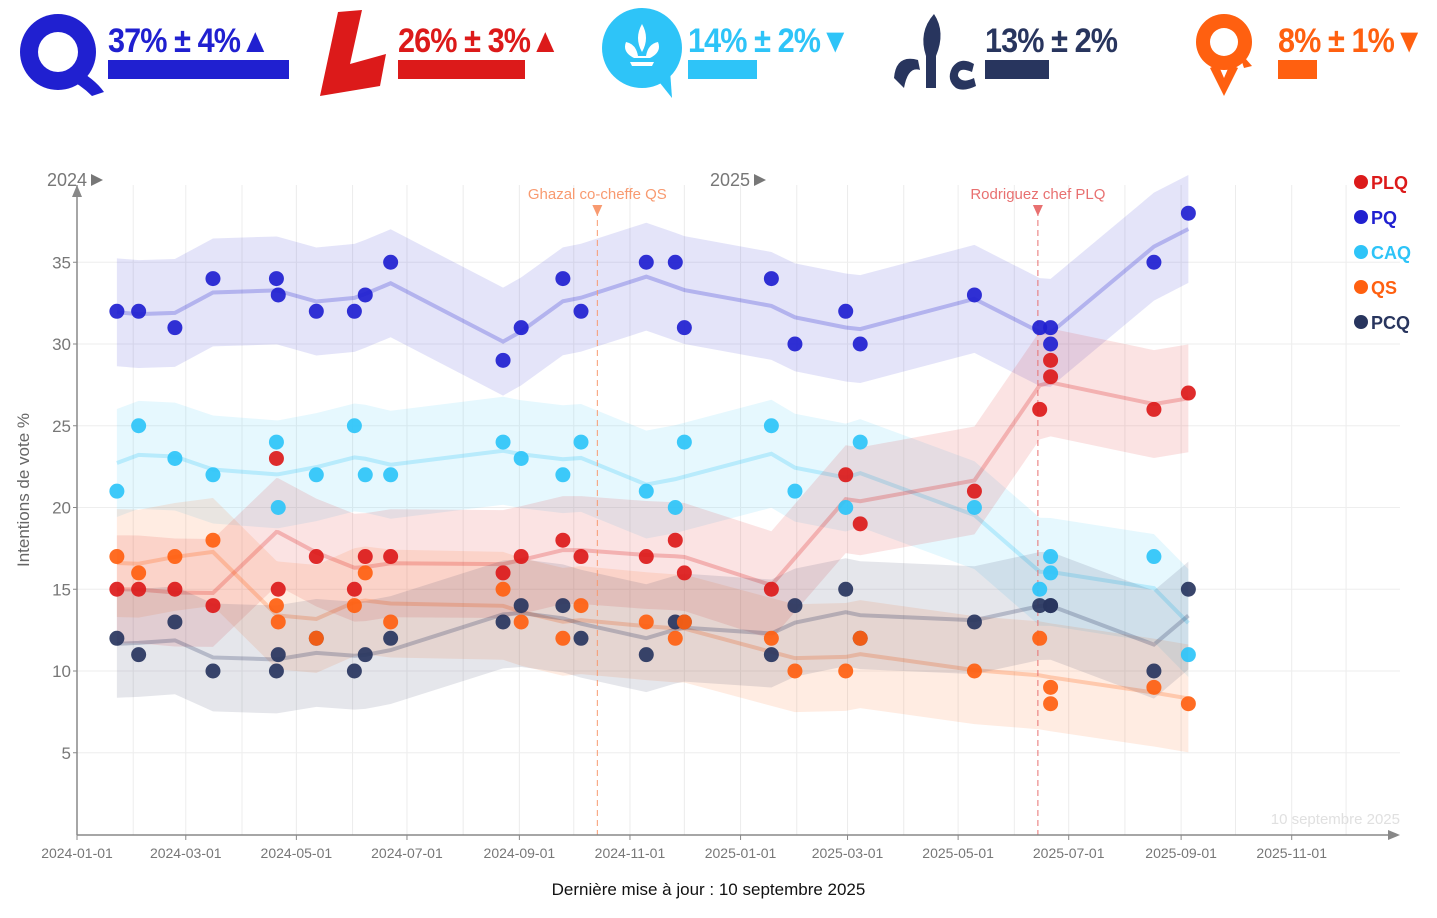 This screenshot has width=1437, height=918. What do you see at coordinates (642, 53) in the screenshot?
I see `caq-logo-icon` at bounding box center [642, 53].